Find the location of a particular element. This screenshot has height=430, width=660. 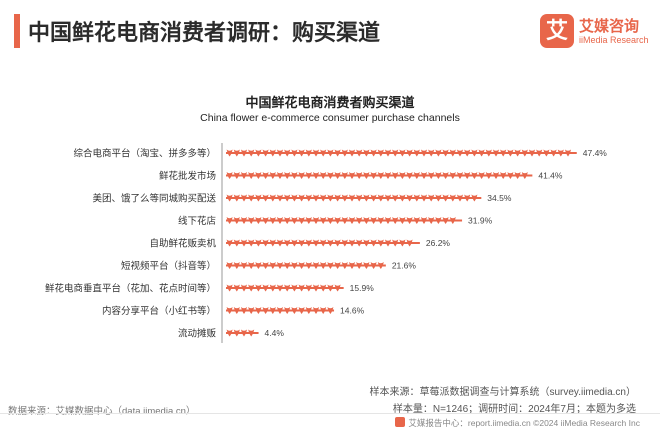

category-label: 美团、饿了么等同城购买配送 is located at coordinates (154, 199).